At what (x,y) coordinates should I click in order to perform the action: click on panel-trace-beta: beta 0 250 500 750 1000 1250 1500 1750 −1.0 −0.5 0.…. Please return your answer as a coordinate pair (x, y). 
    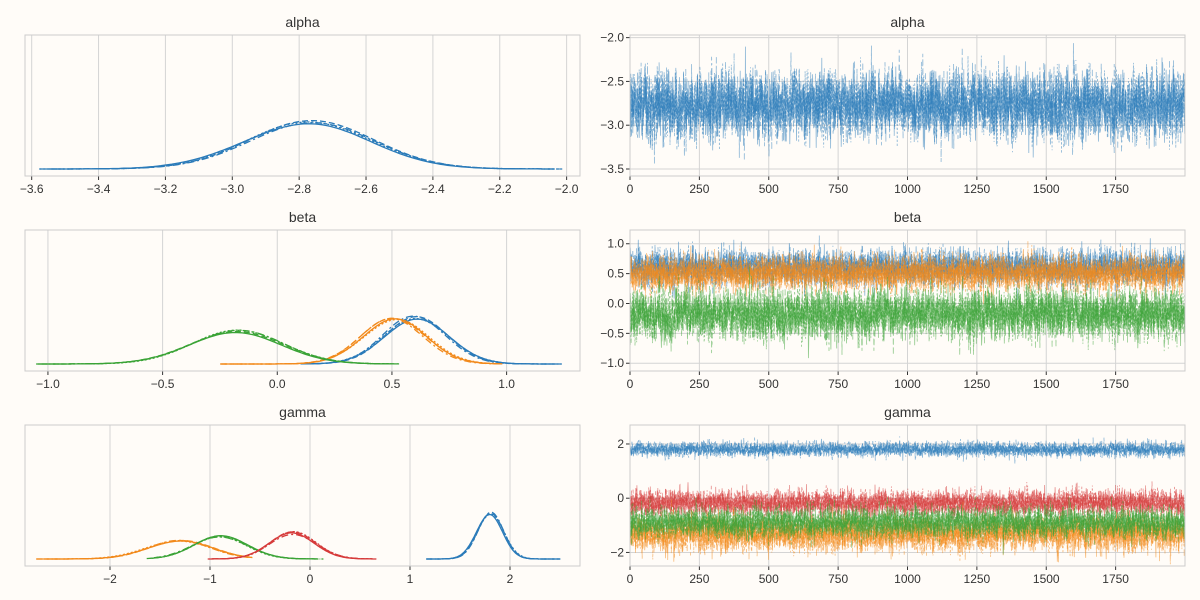
    Looking at the image, I should click on (893, 300).